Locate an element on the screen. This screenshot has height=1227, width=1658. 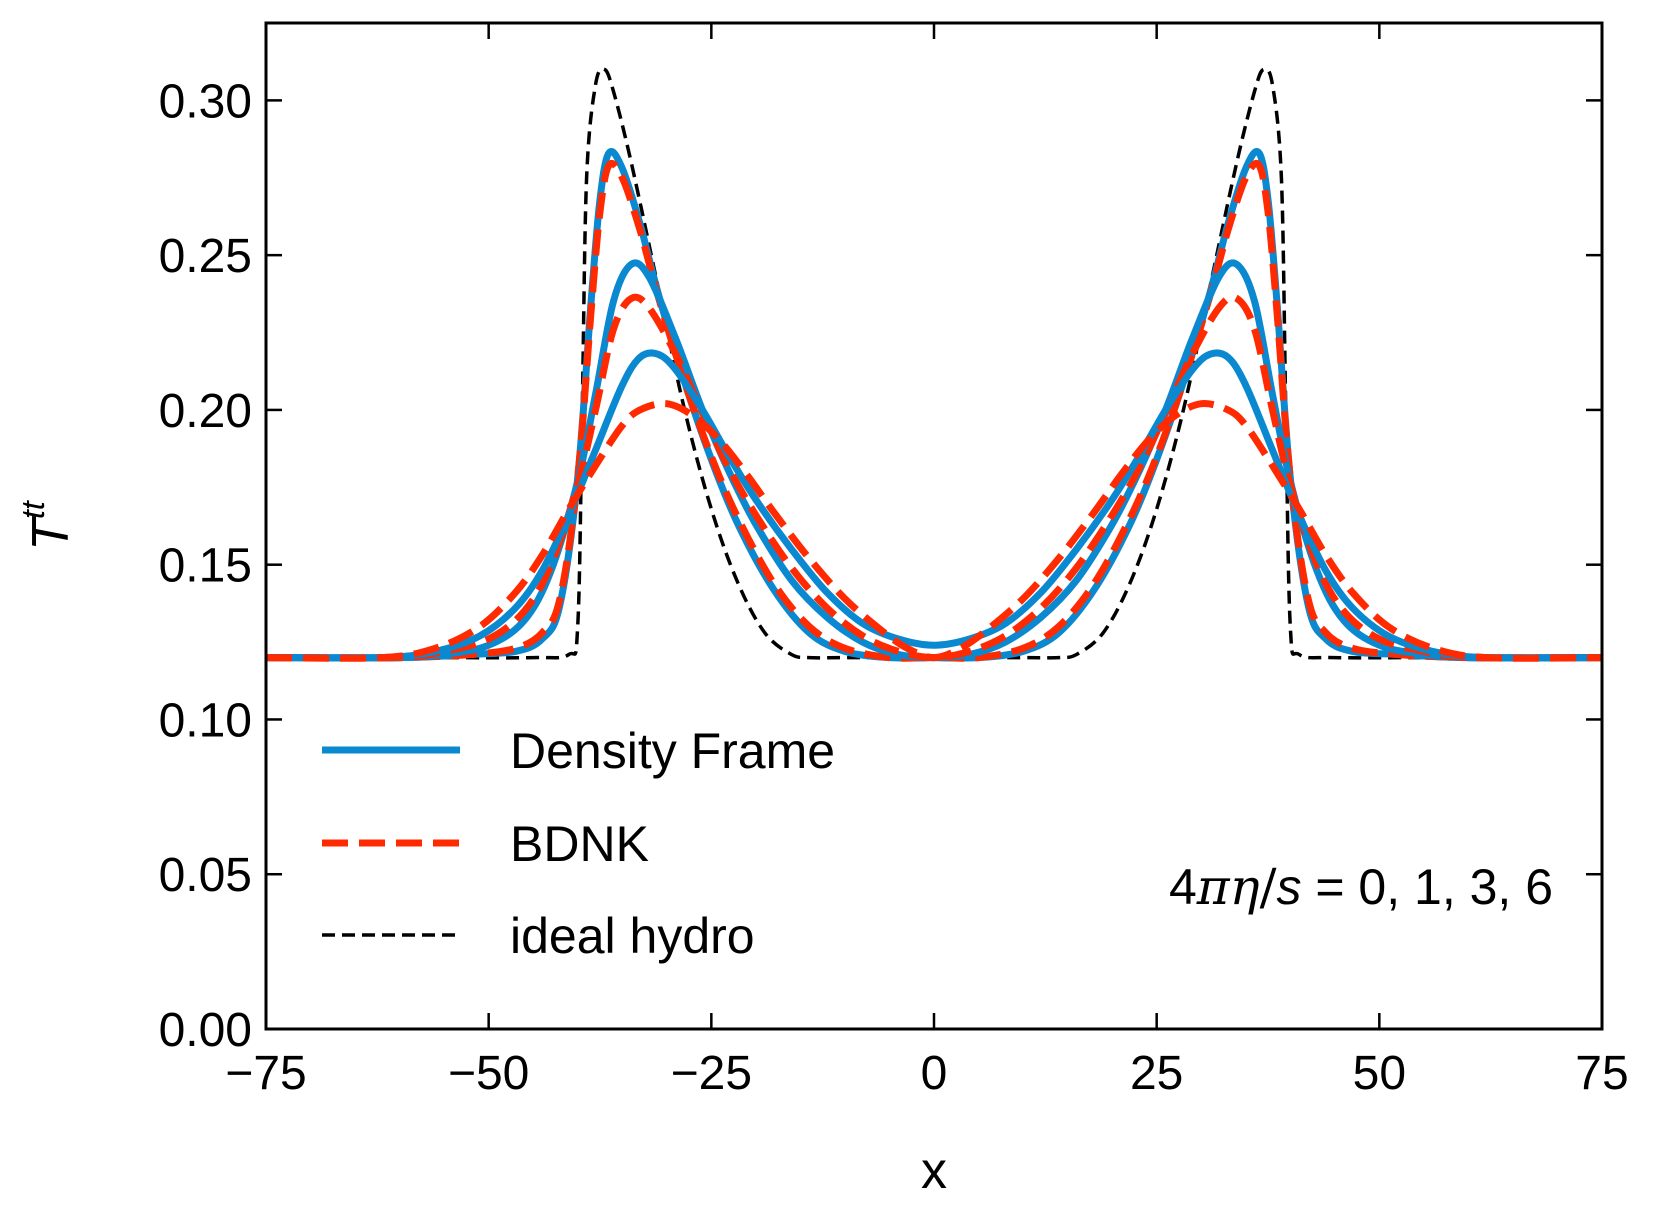
legend: Density Frame BDNK ideal hydro is located at coordinates (578, 843).